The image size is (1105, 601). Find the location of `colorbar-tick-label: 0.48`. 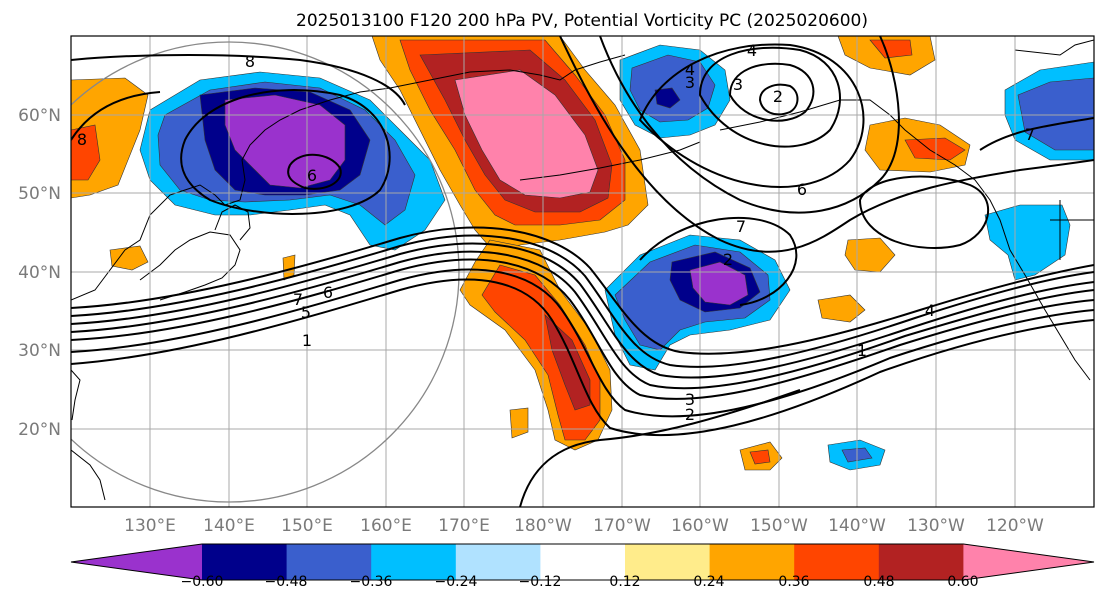

colorbar-tick-label: 0.48 is located at coordinates (878, 582).